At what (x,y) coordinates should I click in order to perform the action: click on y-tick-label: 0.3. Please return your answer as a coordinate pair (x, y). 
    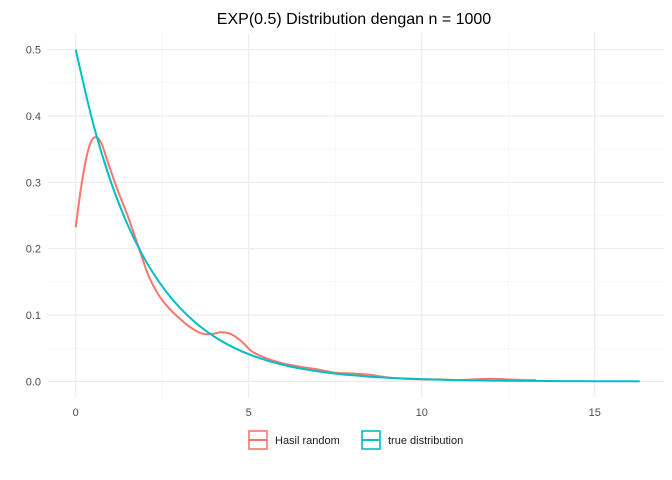
    Looking at the image, I should click on (33, 183).